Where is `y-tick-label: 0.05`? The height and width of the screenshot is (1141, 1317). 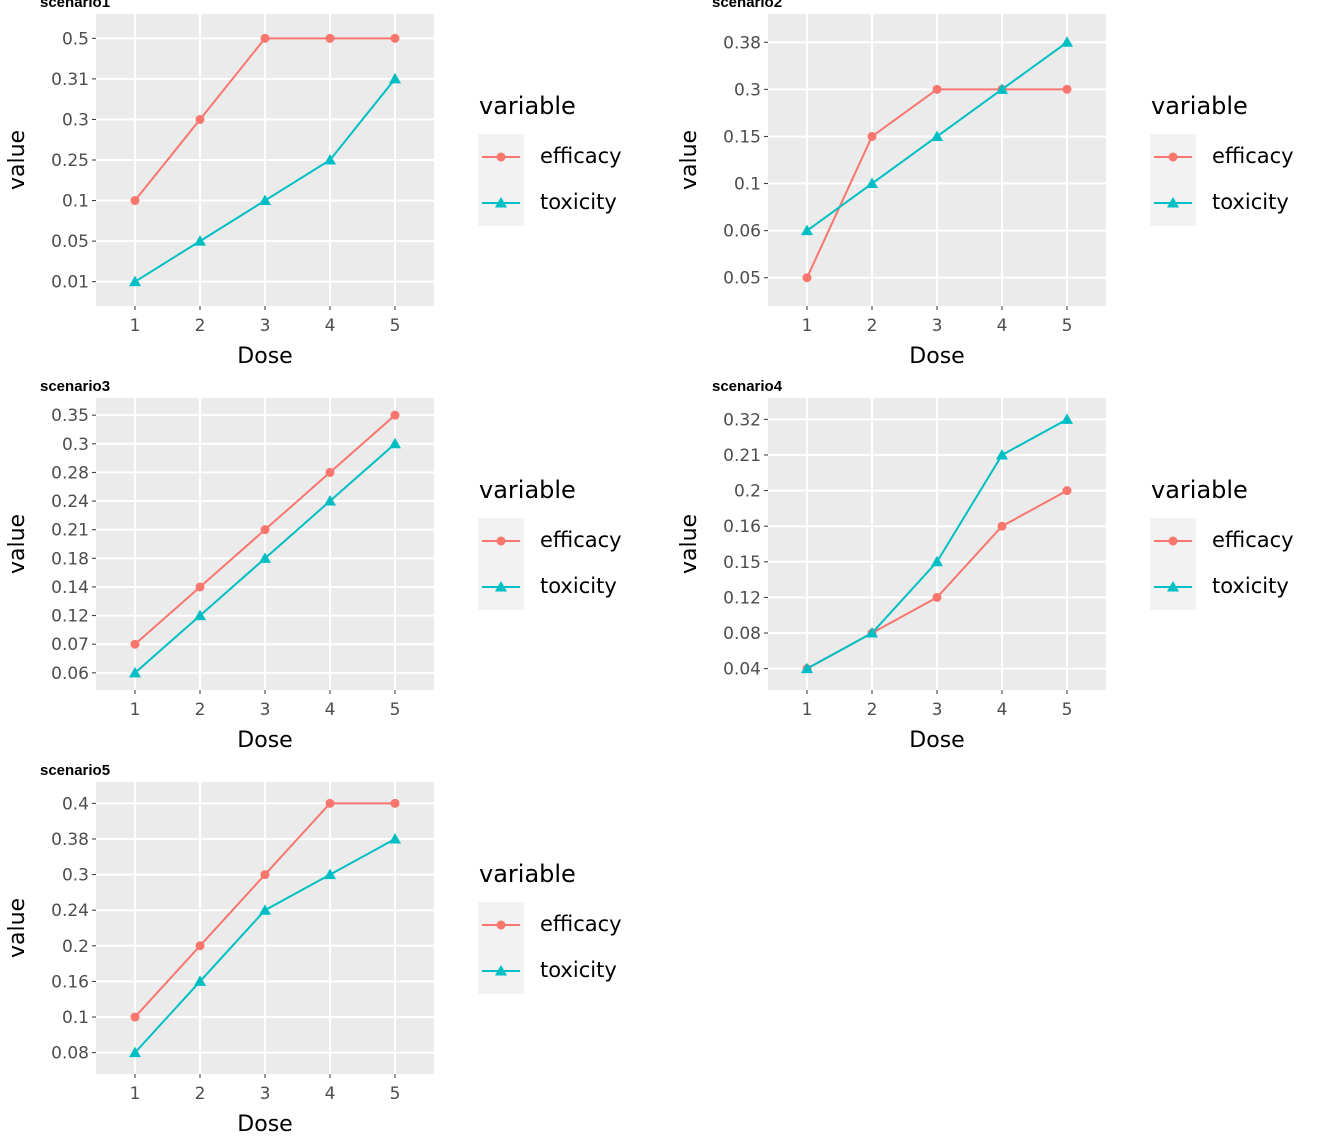 y-tick-label: 0.05 is located at coordinates (70, 242).